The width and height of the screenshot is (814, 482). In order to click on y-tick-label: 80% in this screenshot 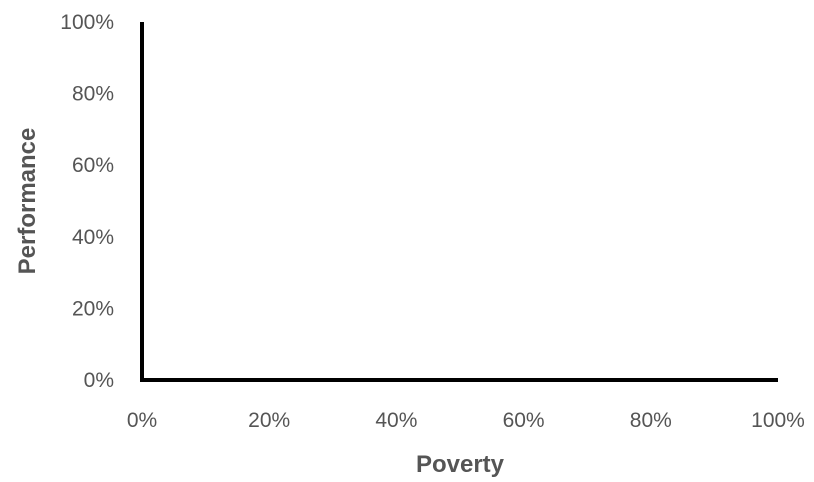, I will do `click(93, 94)`.